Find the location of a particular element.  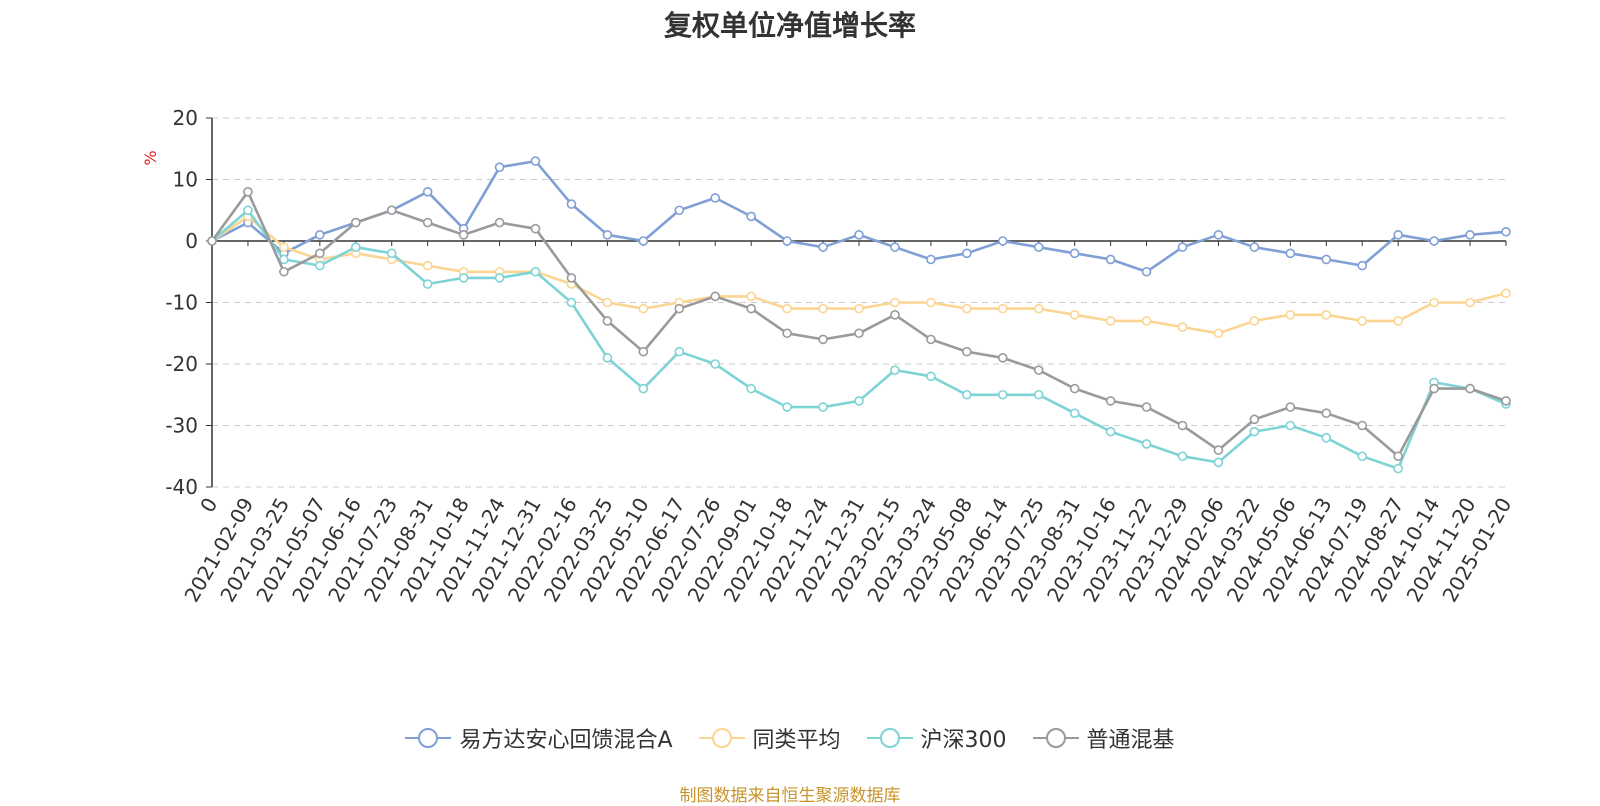

legend-item-3: 沪深300 is located at coordinates (936, 738).